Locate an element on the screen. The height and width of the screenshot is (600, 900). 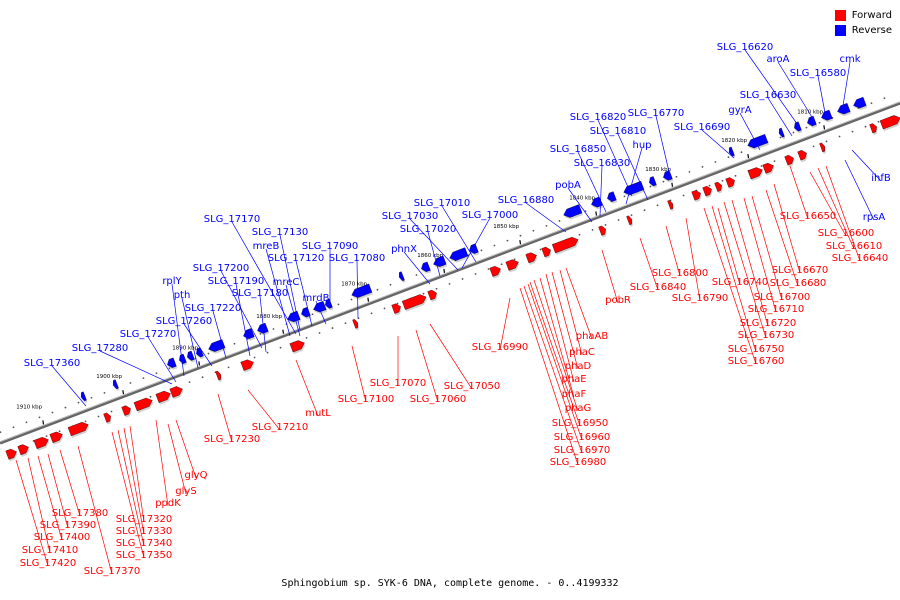
forward-gene-label: SLG_17370 is located at coordinates (112, 571).